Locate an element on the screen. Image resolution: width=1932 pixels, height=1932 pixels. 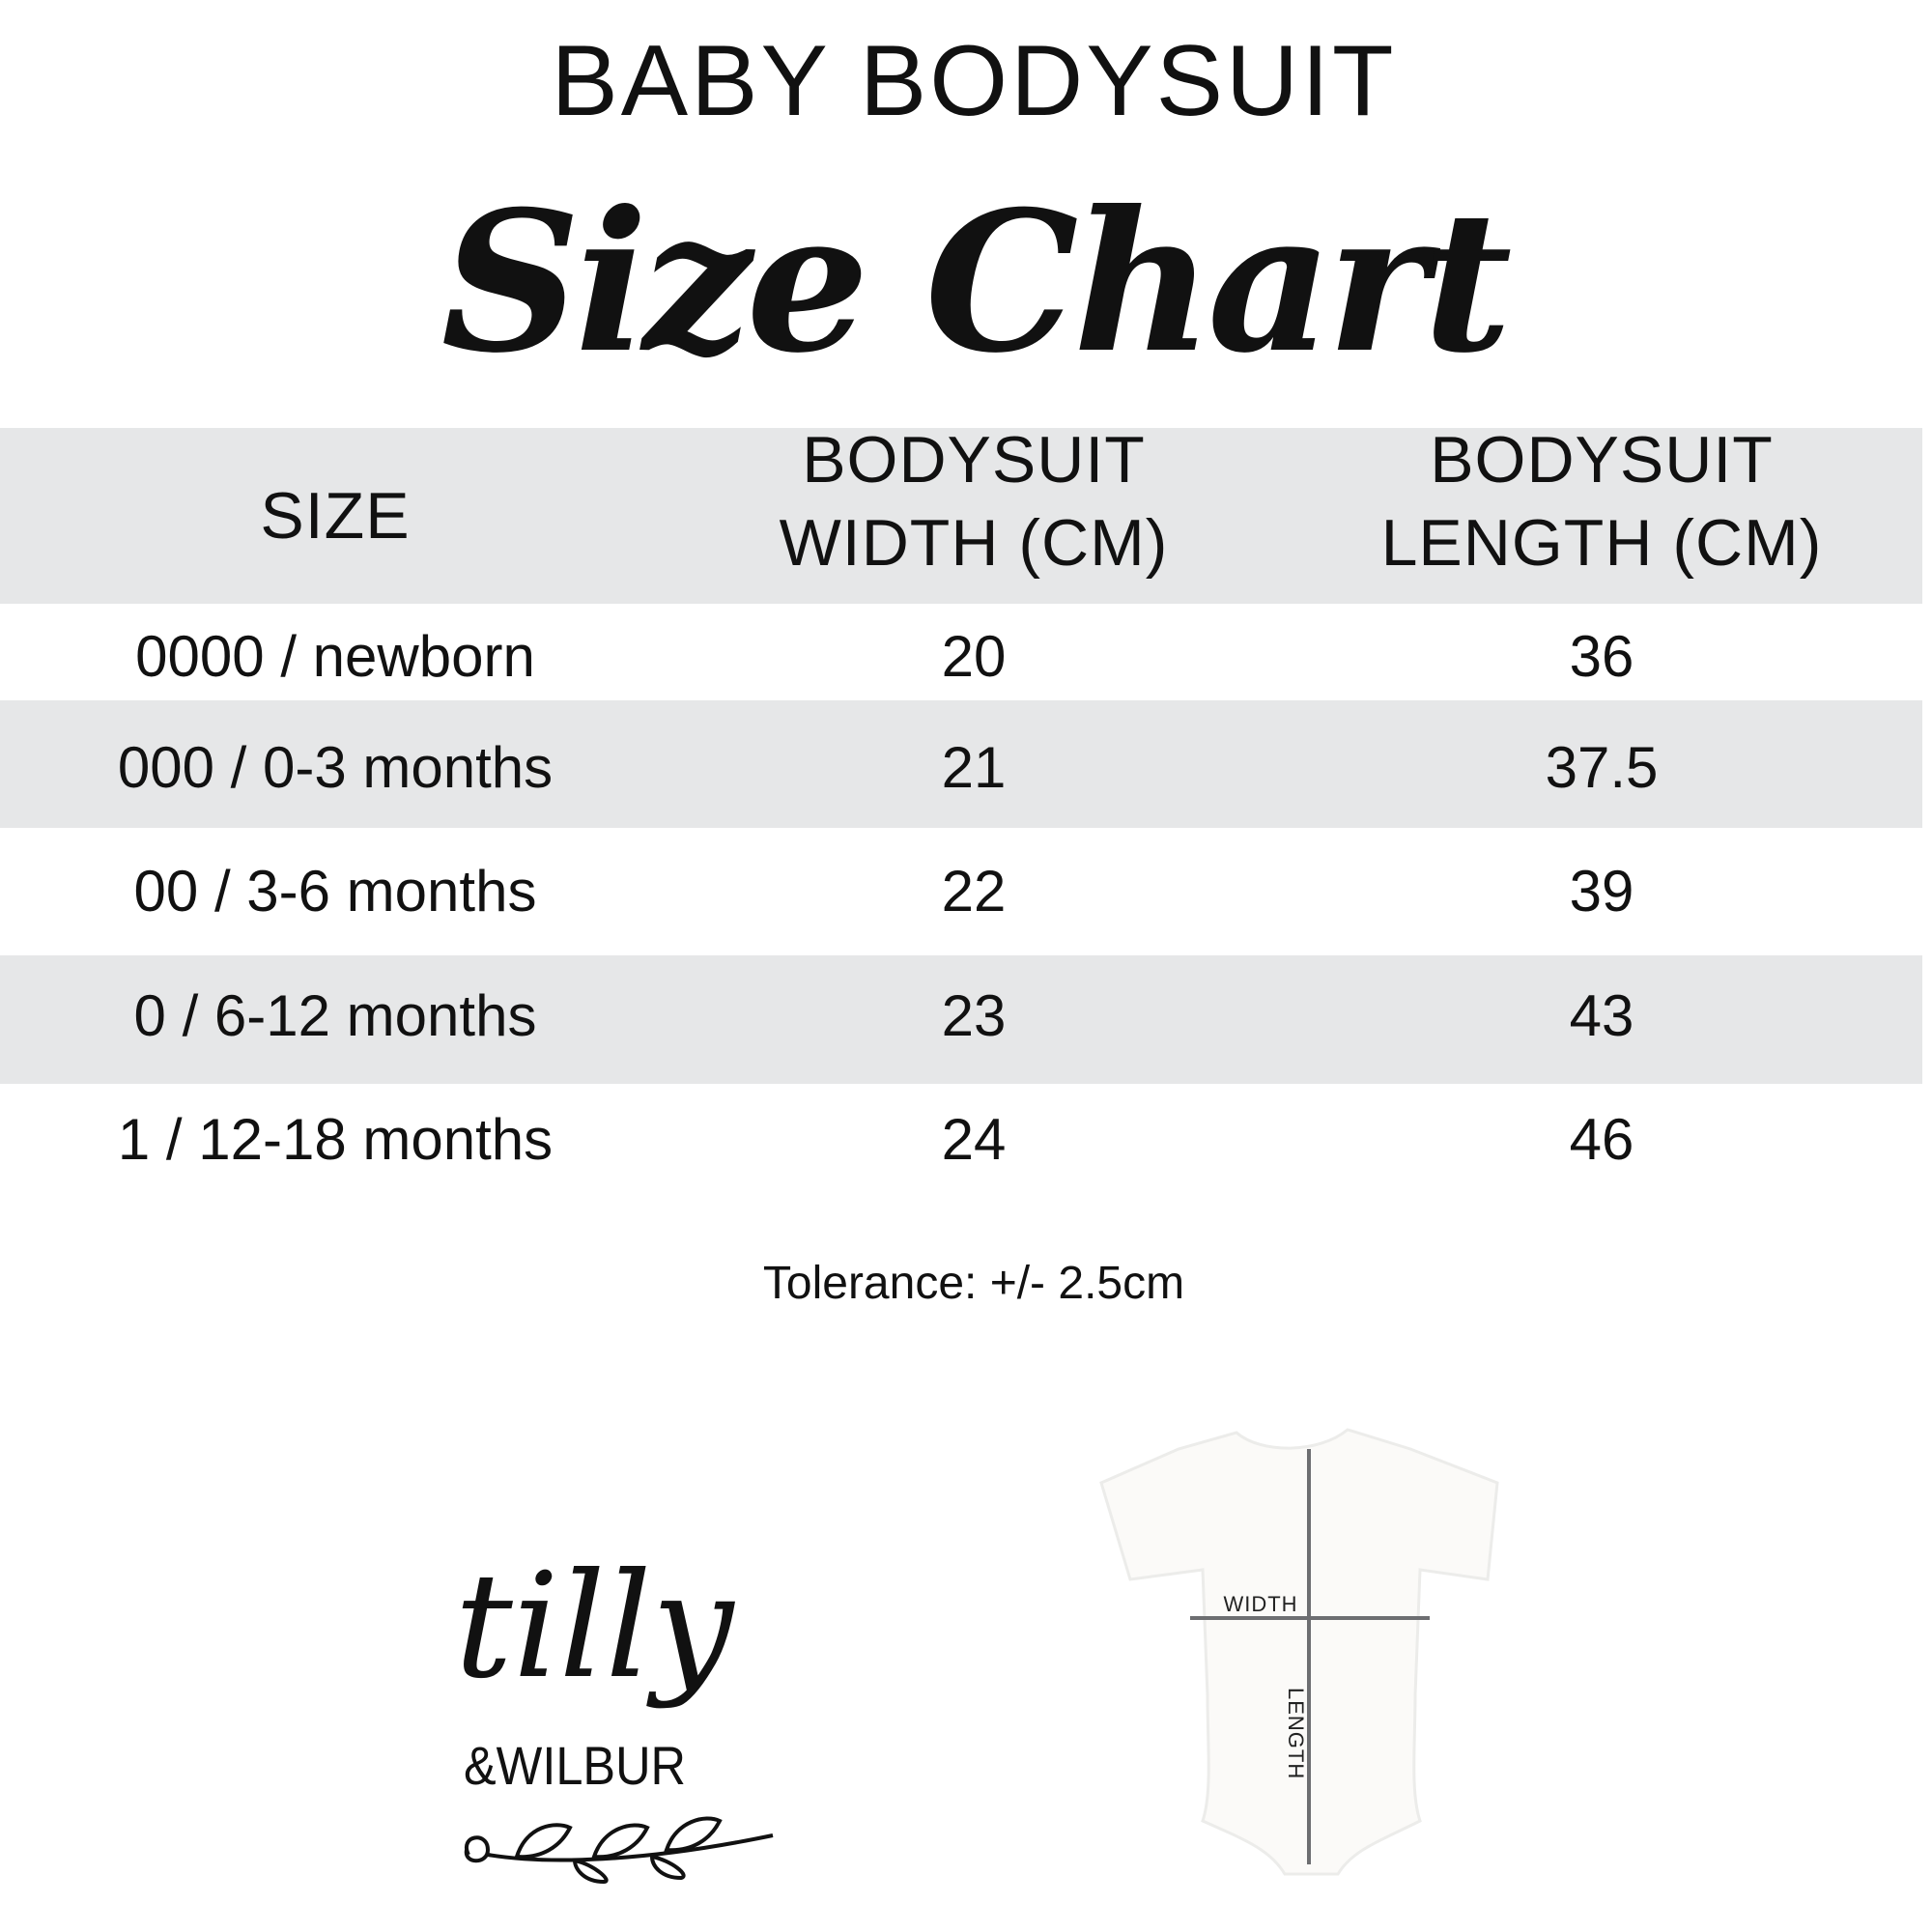
brand-logo: tilly &WILBUR is located at coordinates (615, 1712).